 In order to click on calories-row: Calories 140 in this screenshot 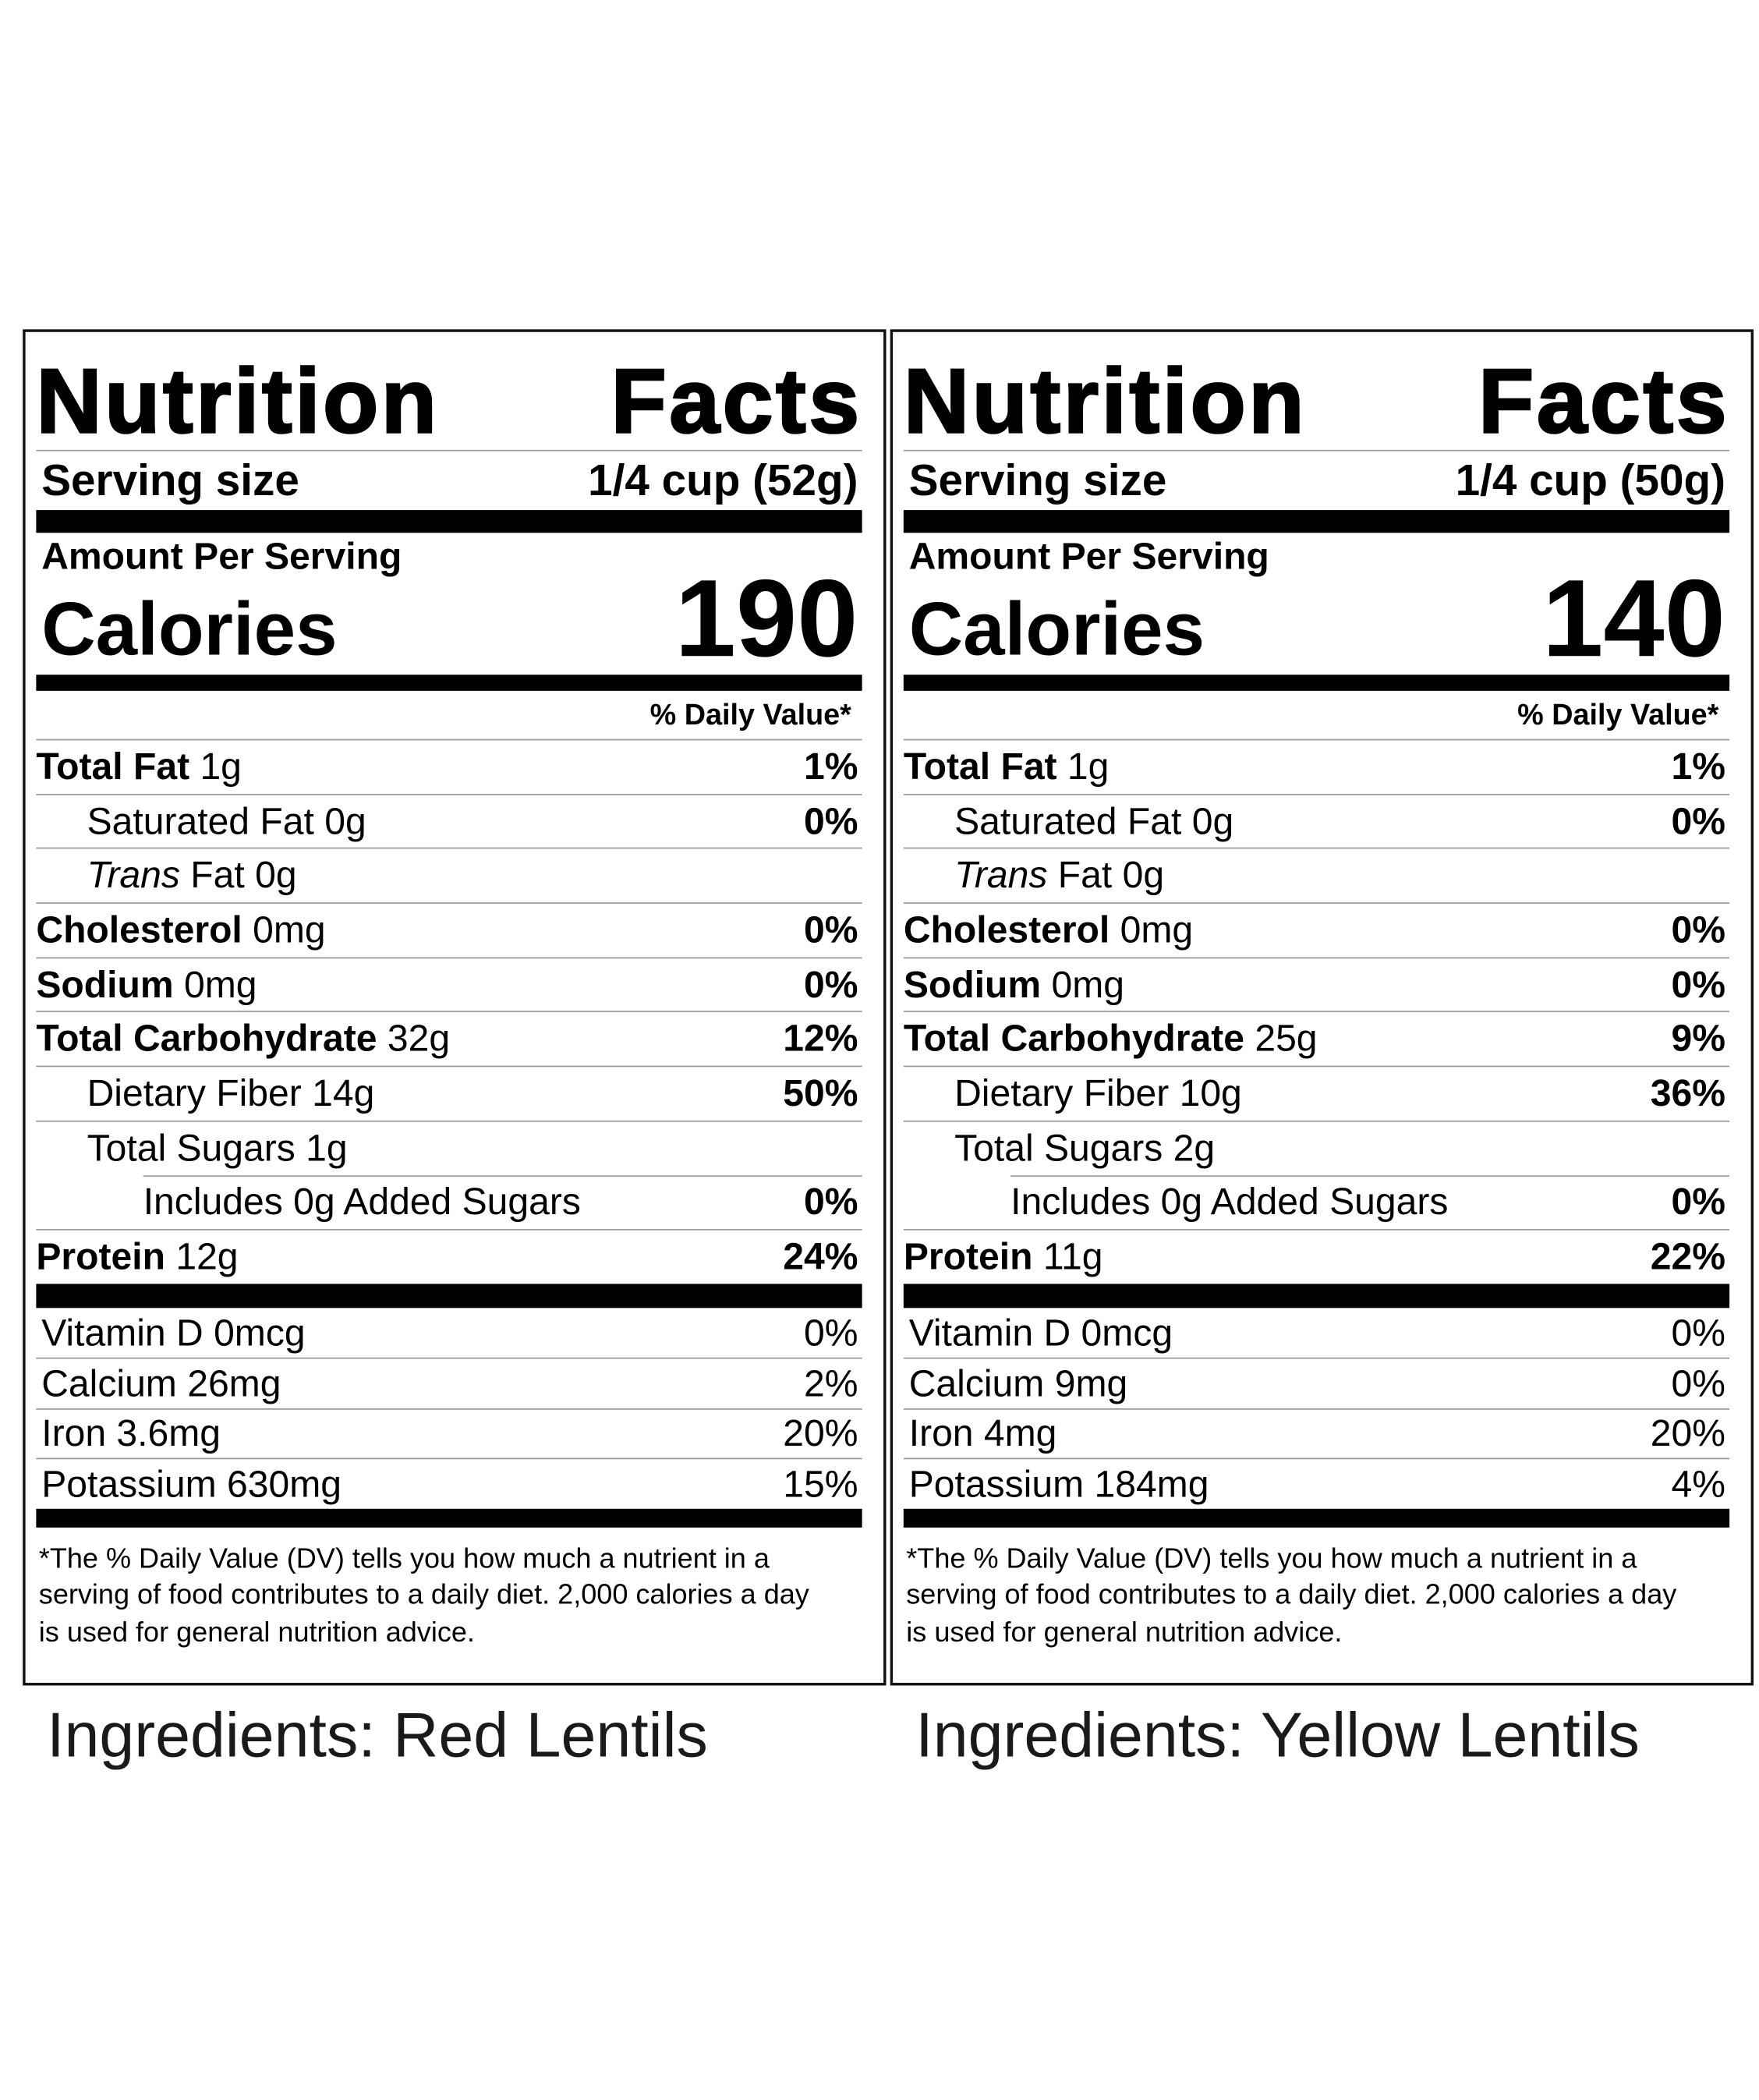, I will do `click(1316, 620)`.